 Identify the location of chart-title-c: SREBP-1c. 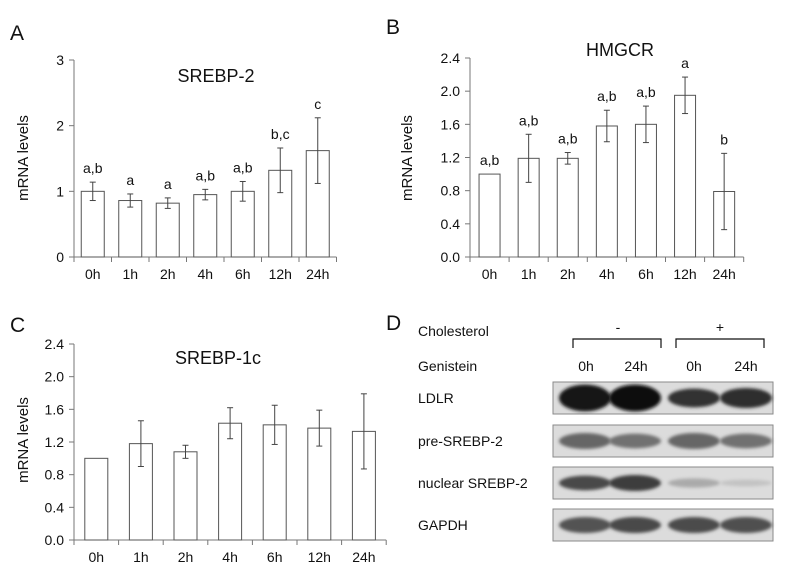
(218, 358).